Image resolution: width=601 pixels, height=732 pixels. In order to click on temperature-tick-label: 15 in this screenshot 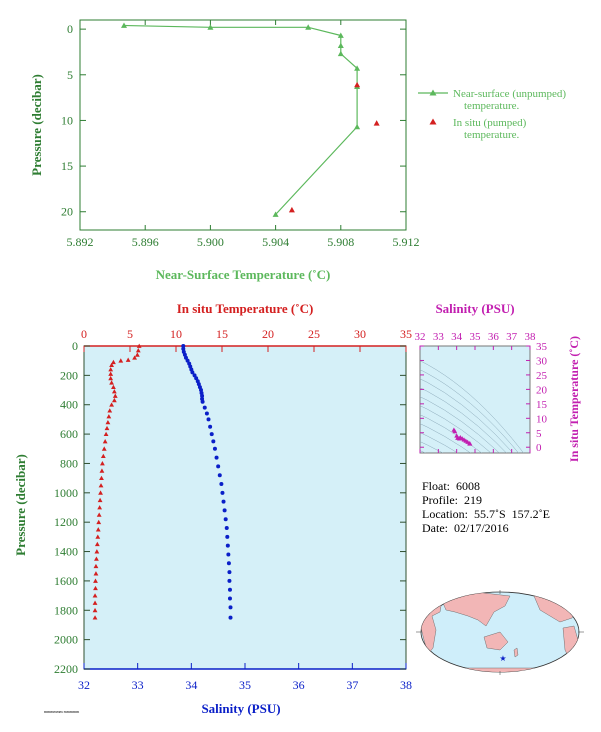, I will do `click(222, 334)`.